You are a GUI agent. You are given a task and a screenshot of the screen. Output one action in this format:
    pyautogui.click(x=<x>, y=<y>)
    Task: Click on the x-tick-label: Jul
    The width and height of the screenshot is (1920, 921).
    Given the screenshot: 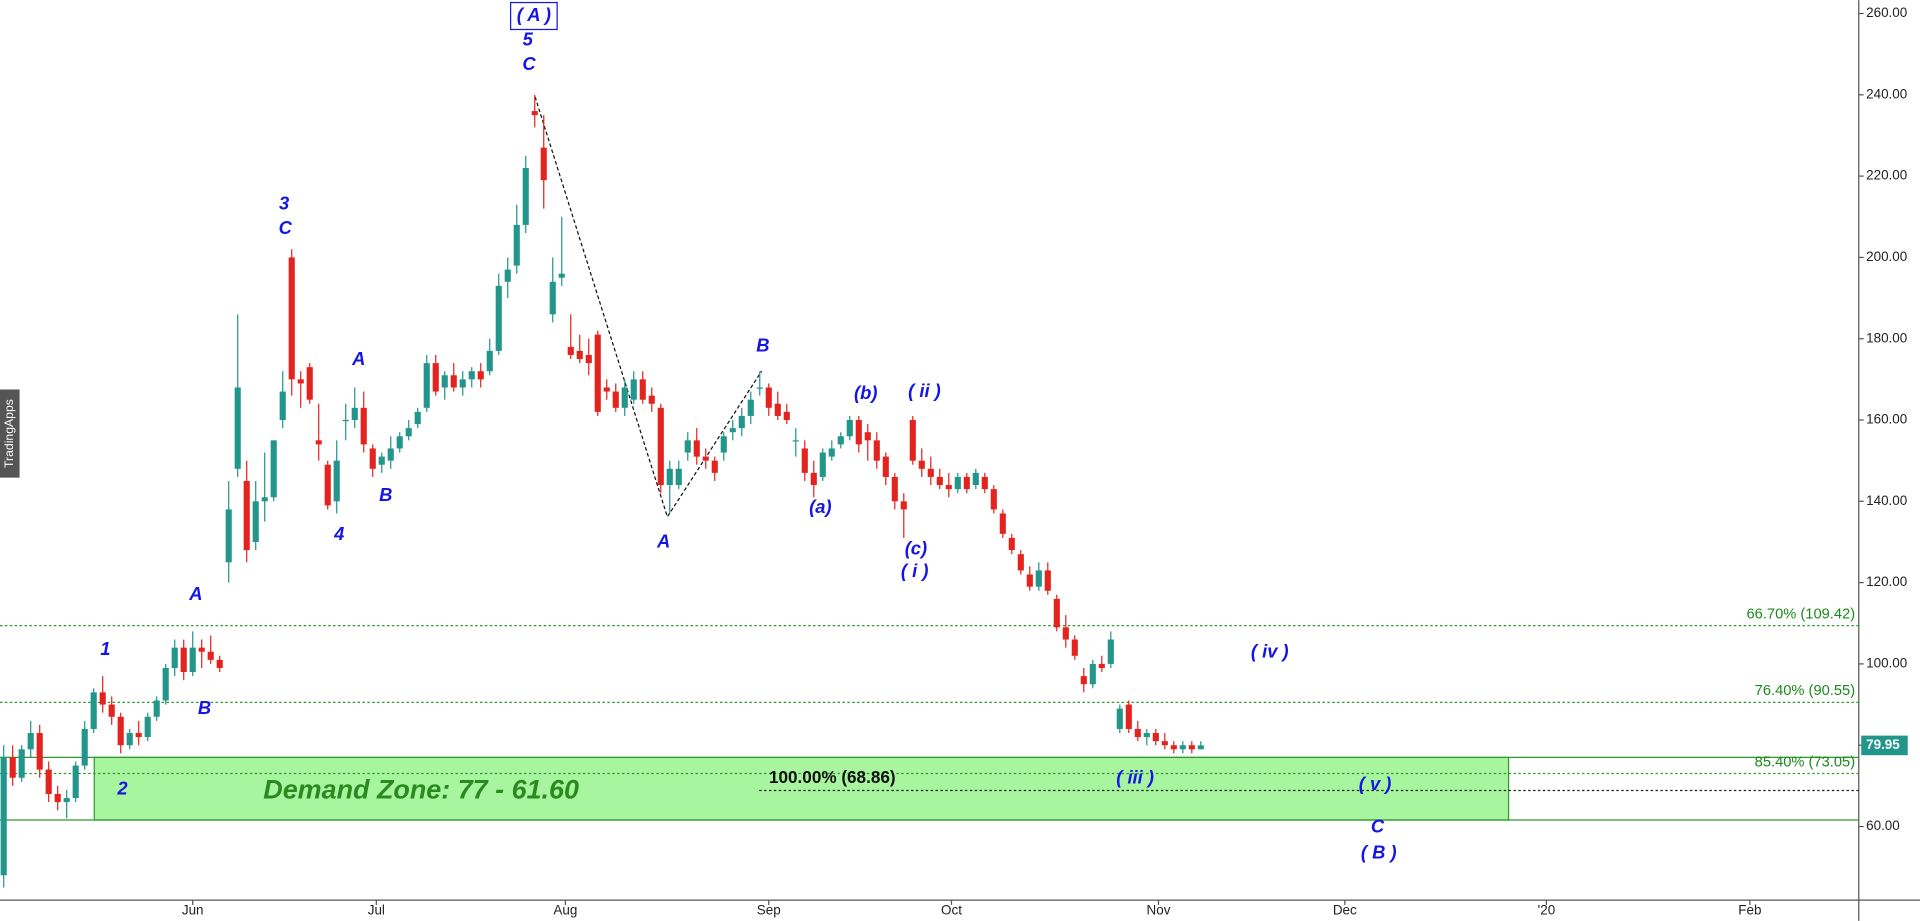 What is the action you would take?
    pyautogui.click(x=376, y=910)
    